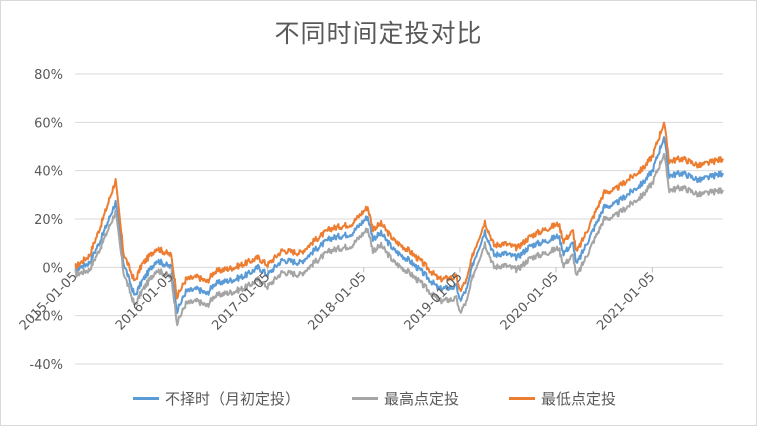  I want to click on legend-item: 不择时（月初定投）, so click(216, 398).